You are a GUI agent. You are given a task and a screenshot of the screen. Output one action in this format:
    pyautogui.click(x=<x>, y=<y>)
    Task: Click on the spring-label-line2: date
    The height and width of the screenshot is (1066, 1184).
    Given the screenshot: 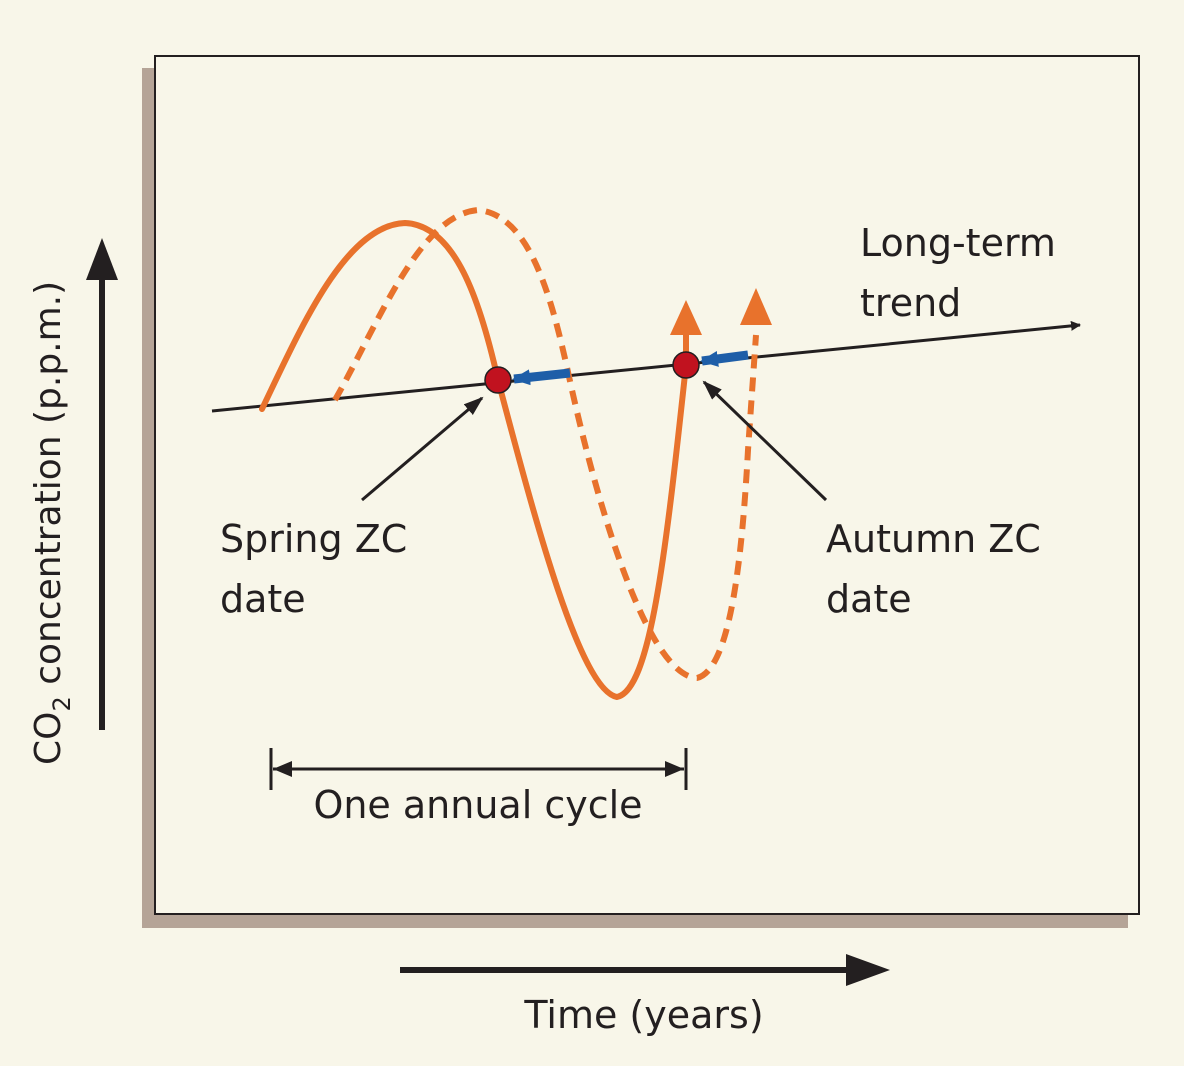 What is the action you would take?
    pyautogui.click(x=263, y=599)
    